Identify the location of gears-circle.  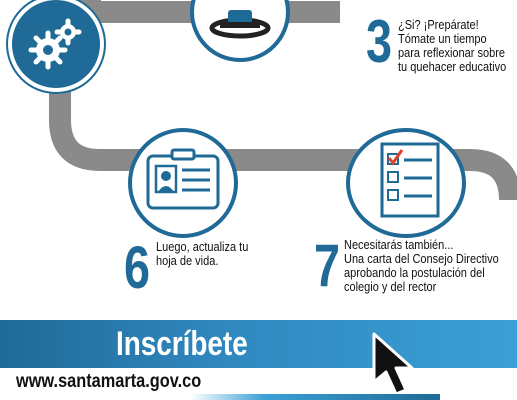
(56, 46).